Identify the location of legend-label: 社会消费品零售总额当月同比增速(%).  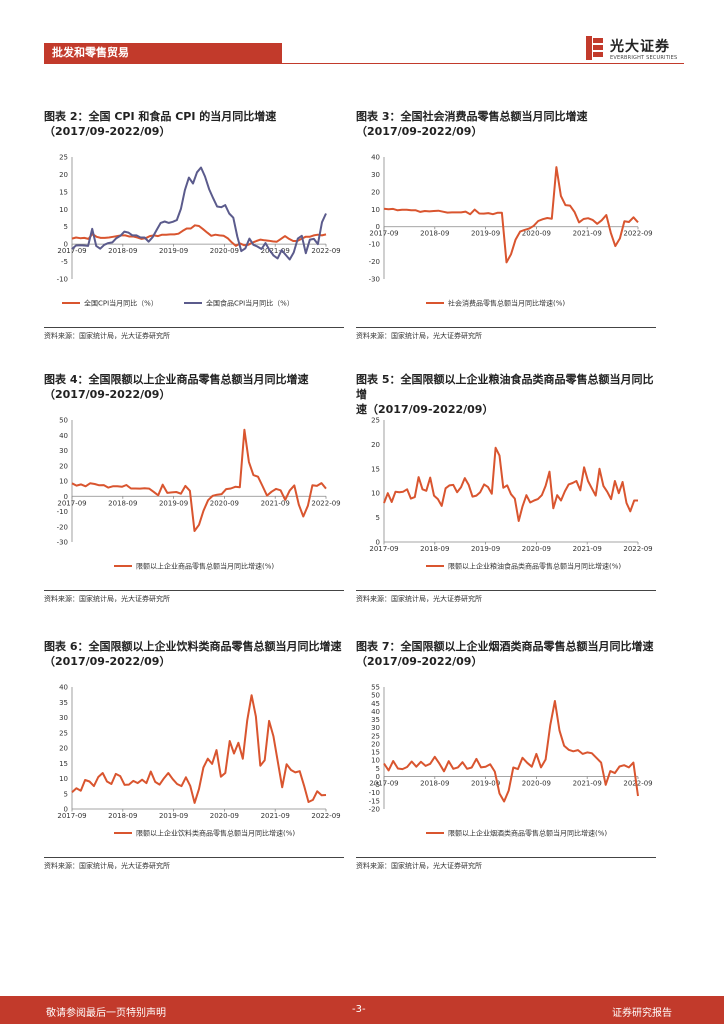
(506, 303).